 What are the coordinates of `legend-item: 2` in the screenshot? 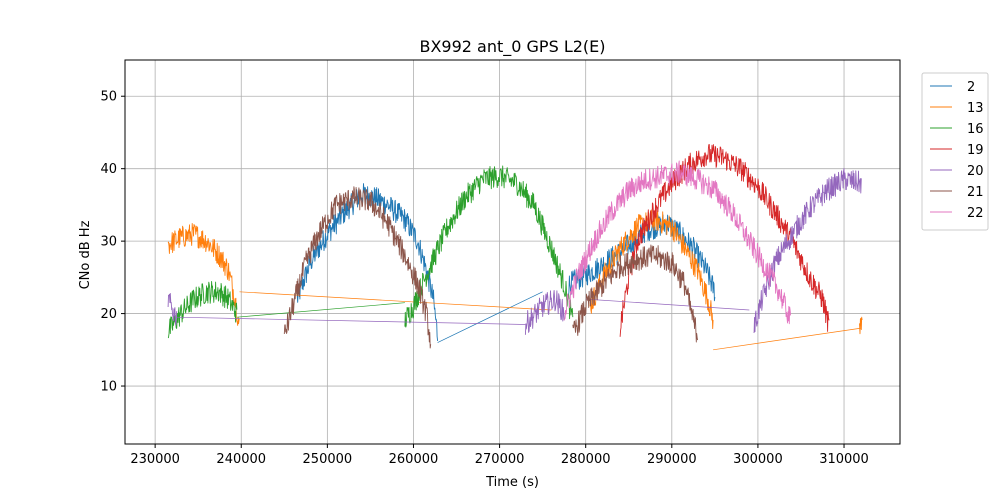 It's located at (952, 87).